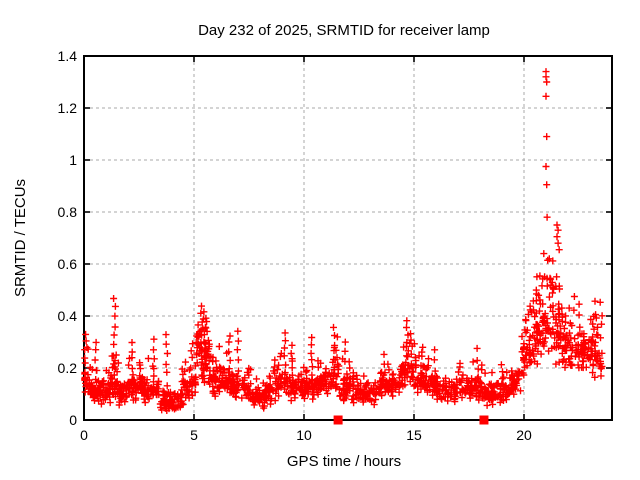  What do you see at coordinates (68, 316) in the screenshot?
I see `svg-text: 0.4` at bounding box center [68, 316].